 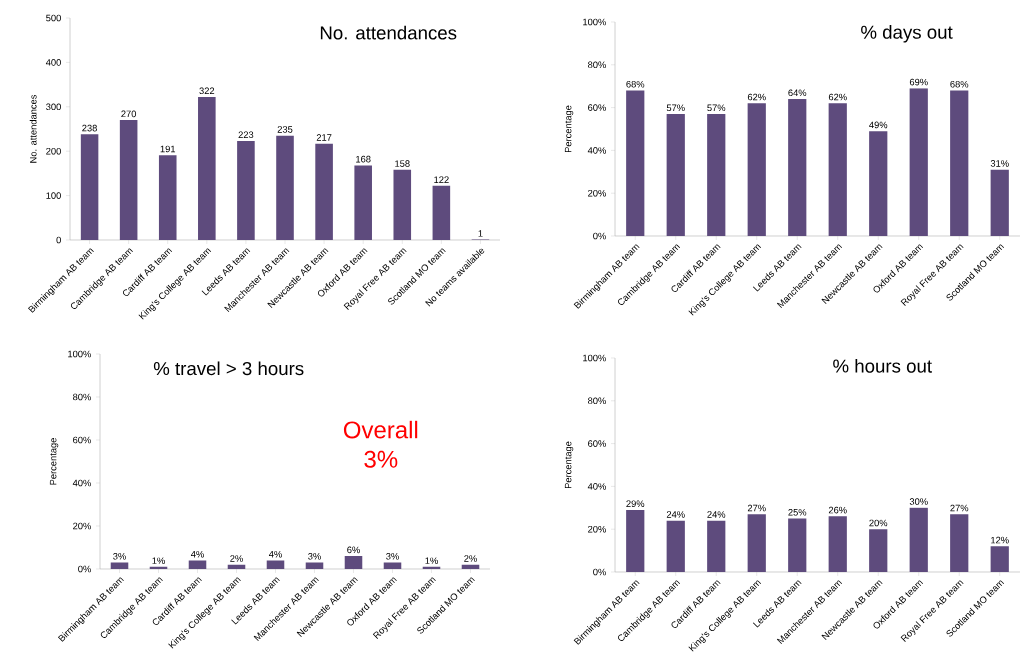 What do you see at coordinates (635, 503) in the screenshot?
I see `data-label: 29%` at bounding box center [635, 503].